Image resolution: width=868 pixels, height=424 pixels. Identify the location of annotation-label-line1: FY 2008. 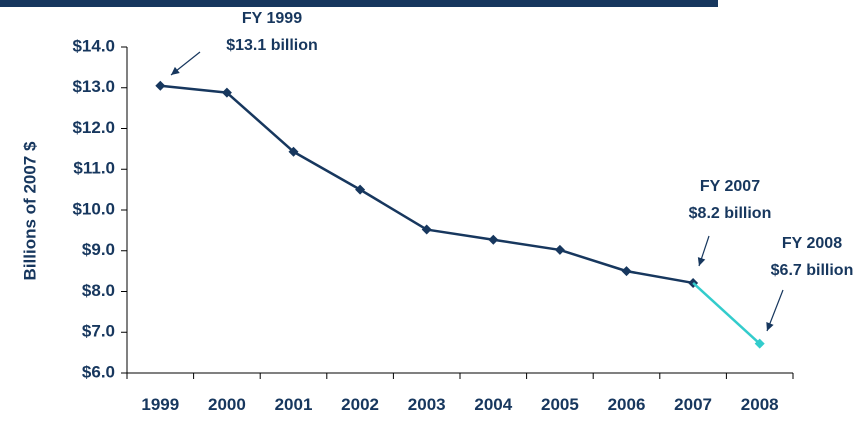
(812, 243).